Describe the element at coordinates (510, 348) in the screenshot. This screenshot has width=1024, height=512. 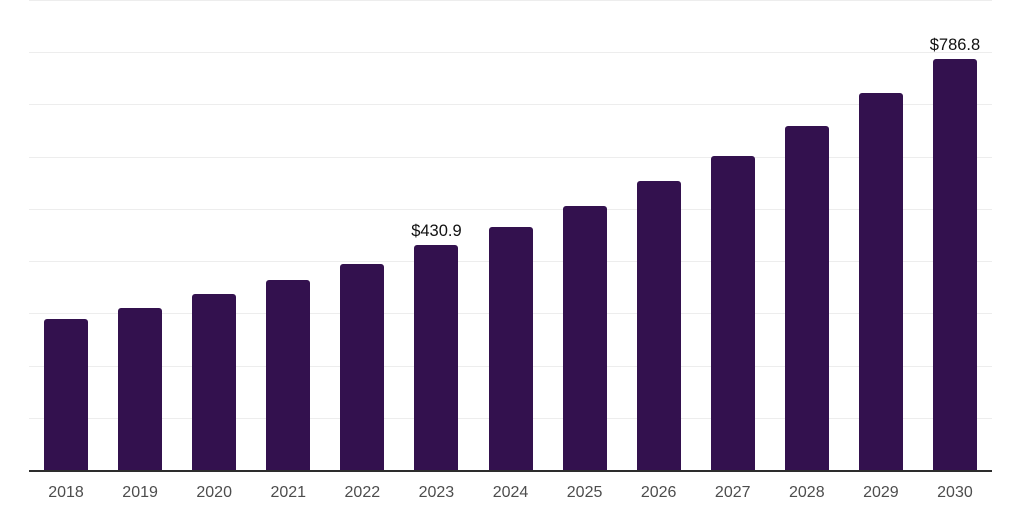
I see `bar-2024` at that location.